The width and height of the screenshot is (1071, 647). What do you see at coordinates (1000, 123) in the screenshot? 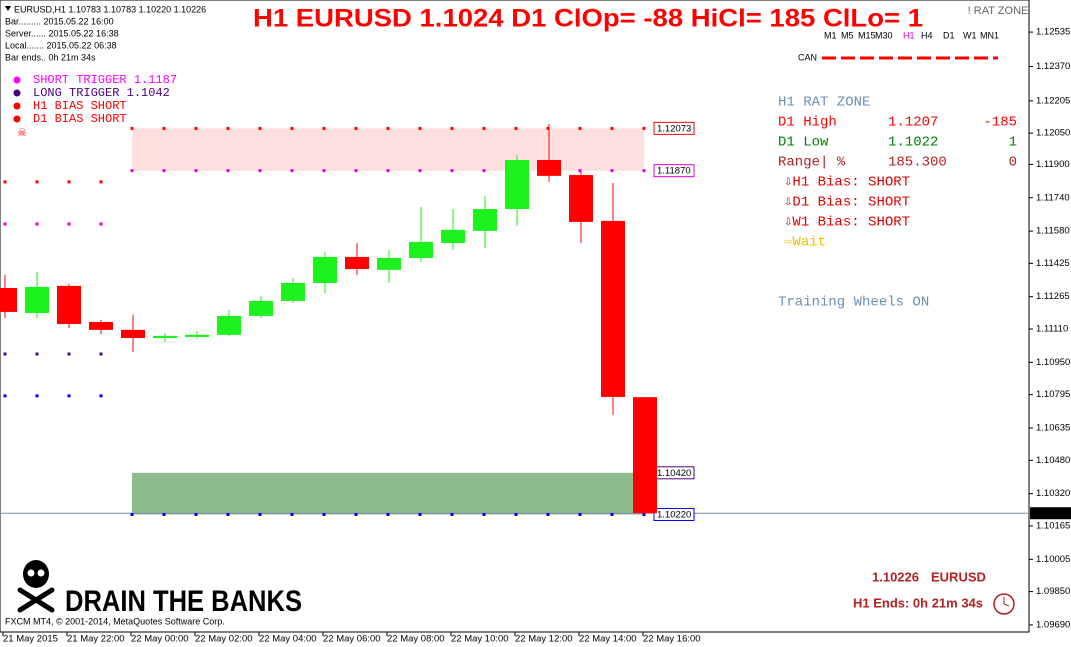
I see `panel-change: -185` at bounding box center [1000, 123].